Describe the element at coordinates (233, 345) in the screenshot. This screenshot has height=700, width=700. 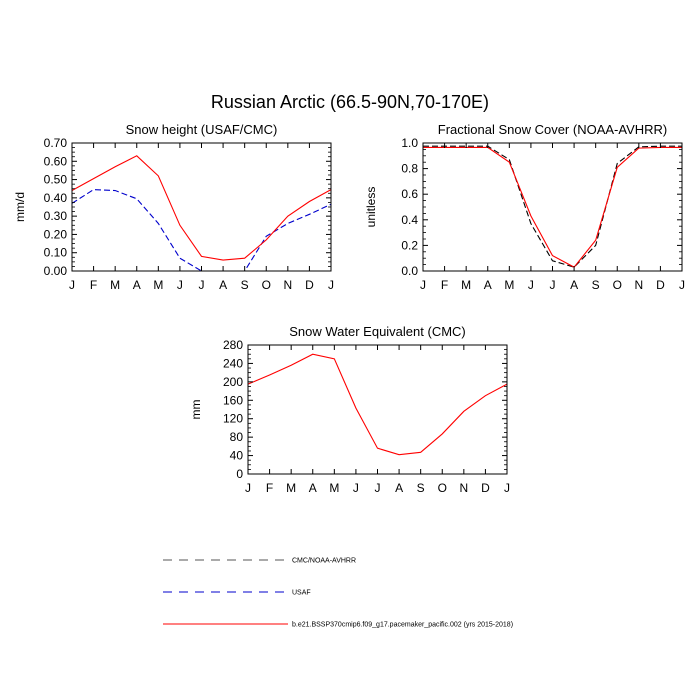
I see `y-tick-label: 280` at that location.